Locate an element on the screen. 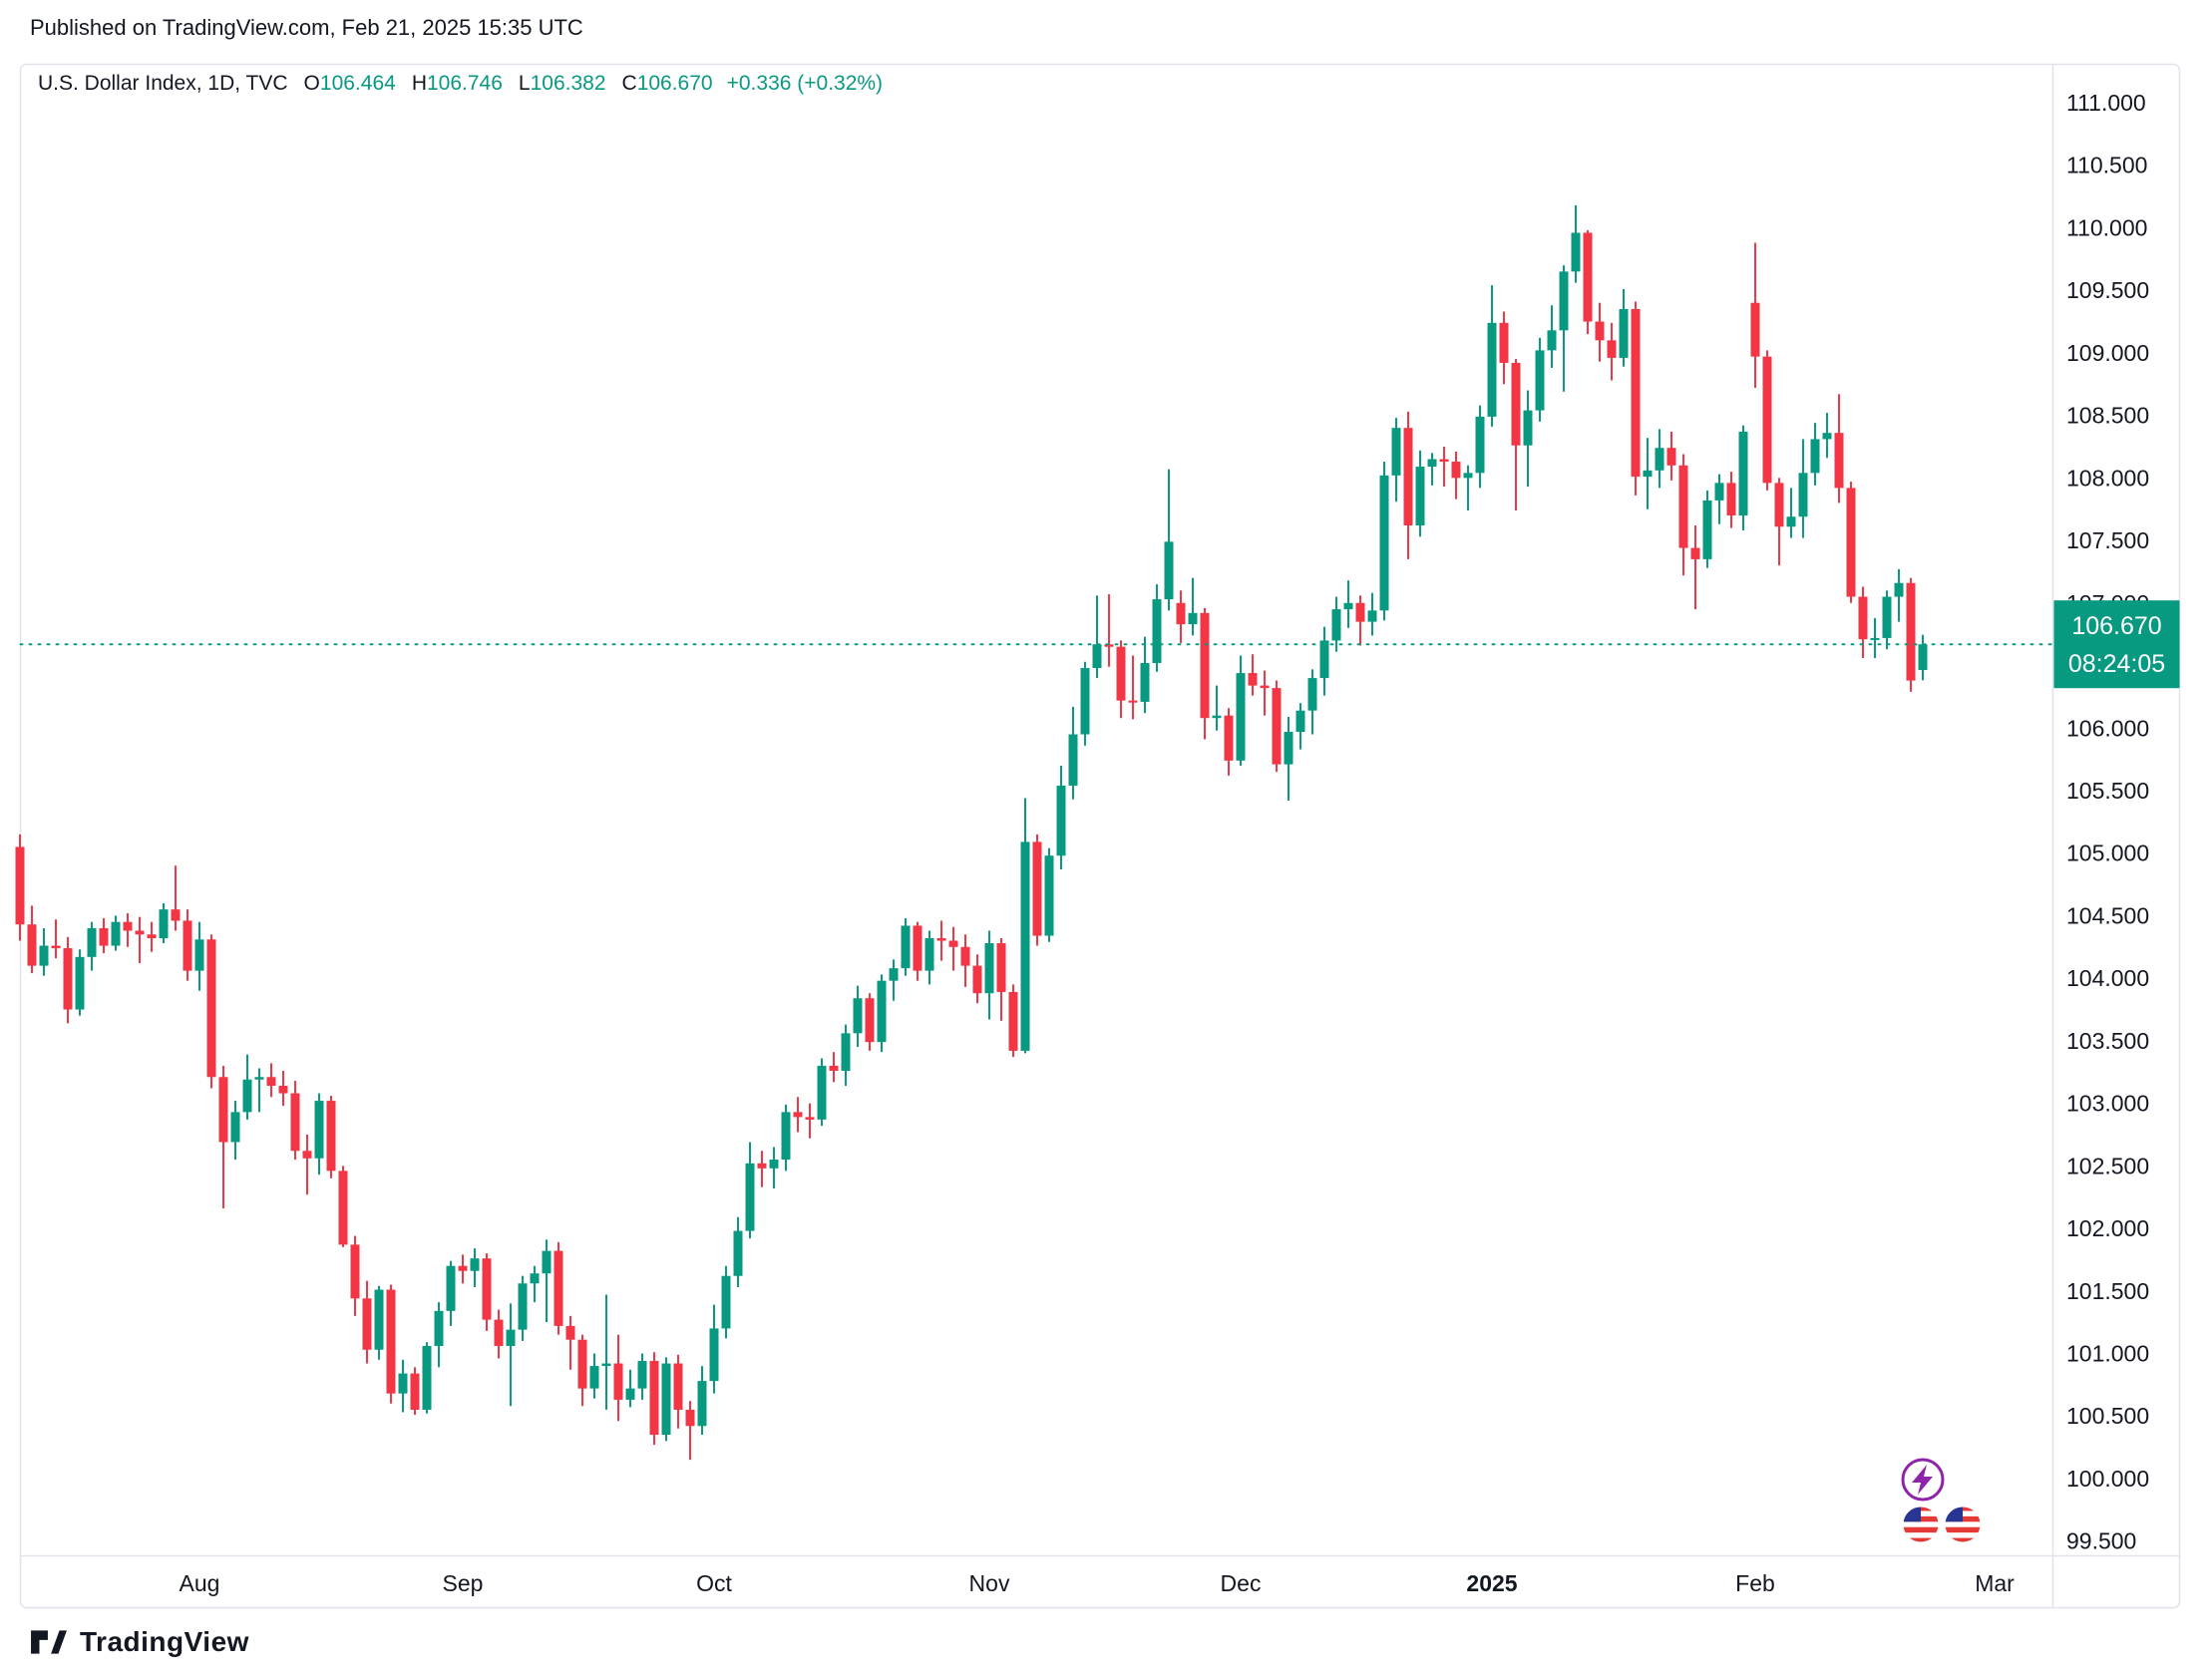  svg-text: 111.000 is located at coordinates (2106, 103).